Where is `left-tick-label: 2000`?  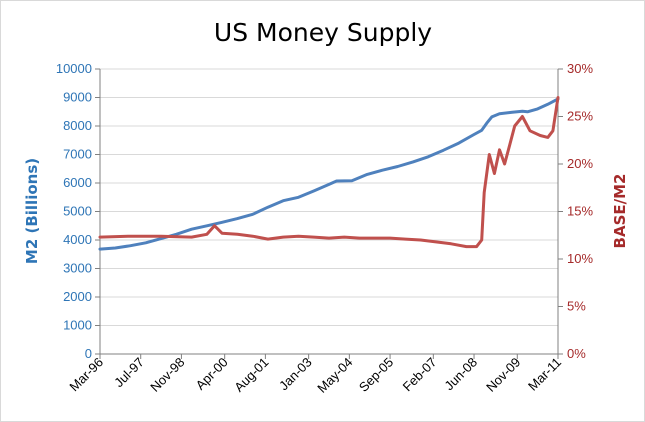 left-tick-label: 2000 is located at coordinates (77, 296).